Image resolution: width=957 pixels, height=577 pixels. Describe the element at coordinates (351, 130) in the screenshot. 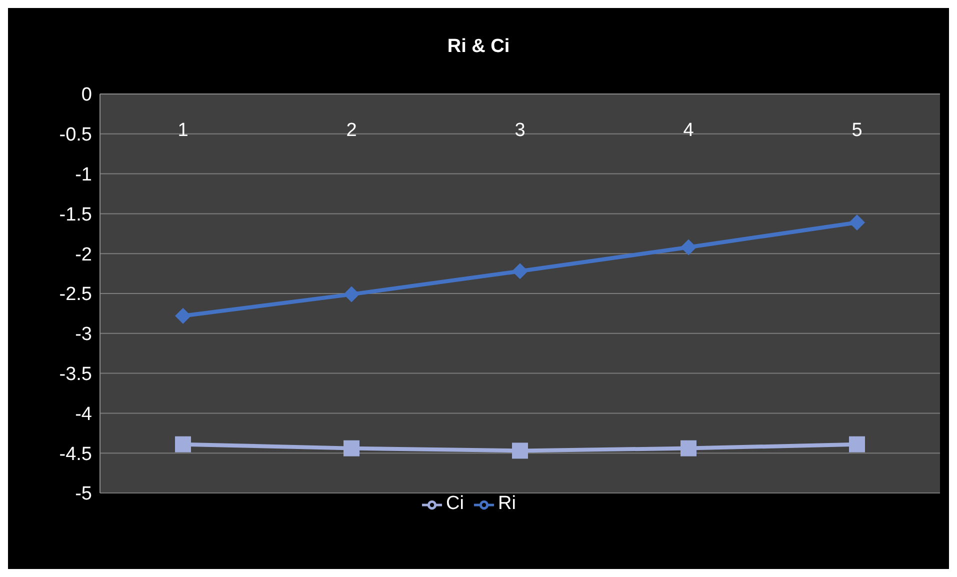

I see `x-tick-label: 2` at that location.